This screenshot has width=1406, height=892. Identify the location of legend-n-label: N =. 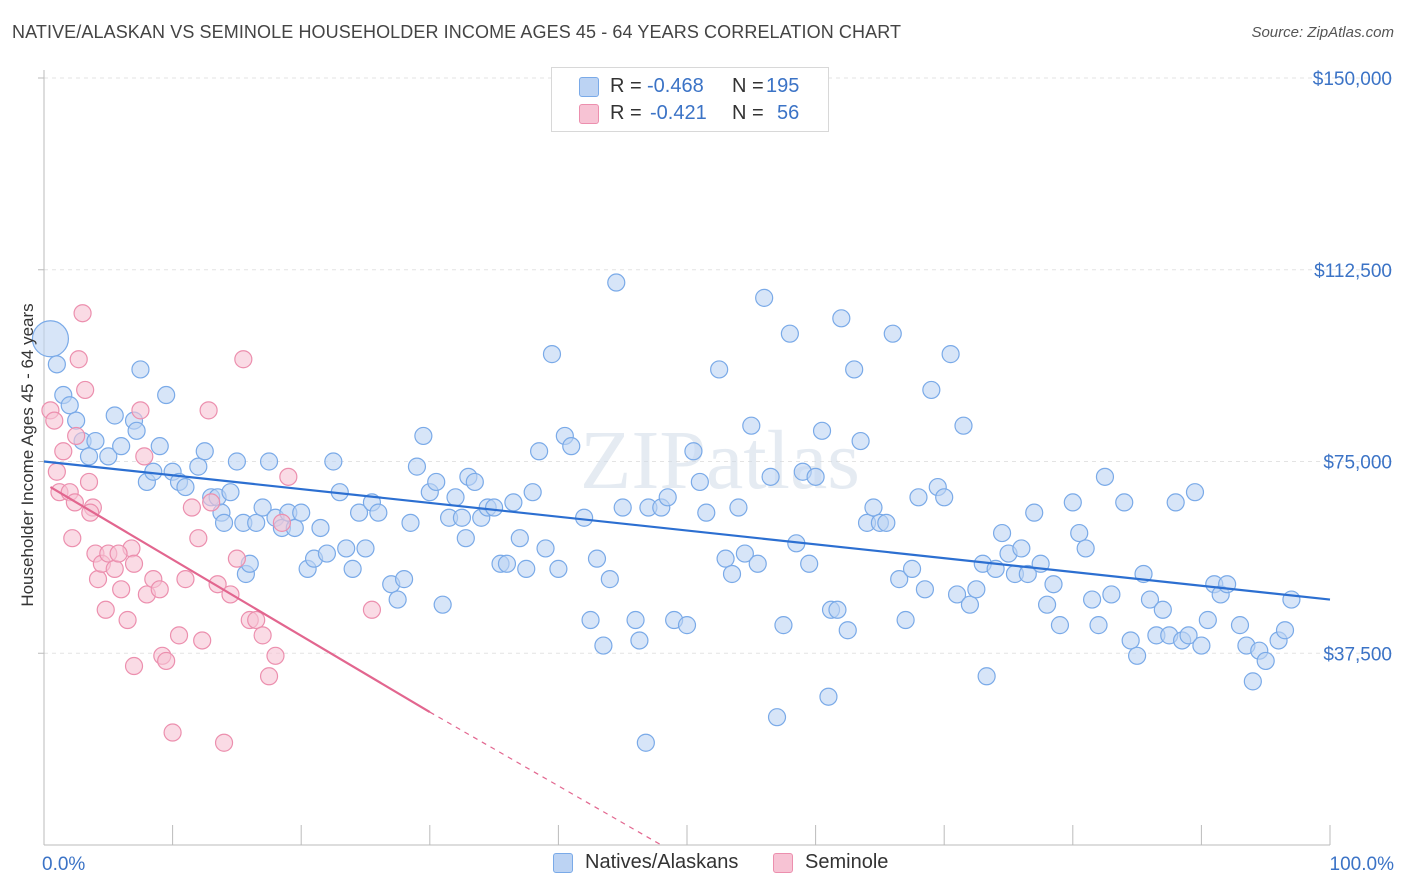
(748, 113).